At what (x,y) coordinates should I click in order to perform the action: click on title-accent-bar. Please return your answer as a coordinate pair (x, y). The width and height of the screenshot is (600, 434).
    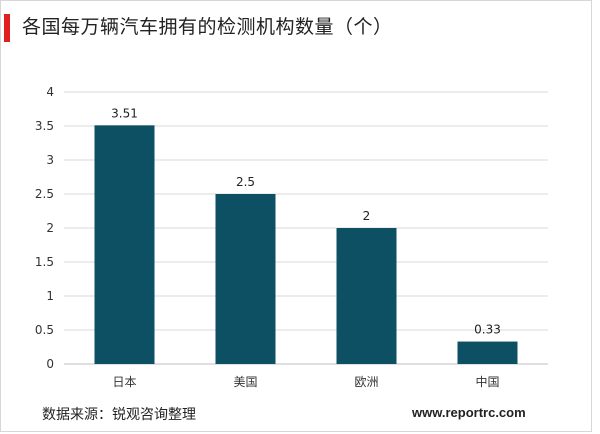
    Looking at the image, I should click on (7, 28).